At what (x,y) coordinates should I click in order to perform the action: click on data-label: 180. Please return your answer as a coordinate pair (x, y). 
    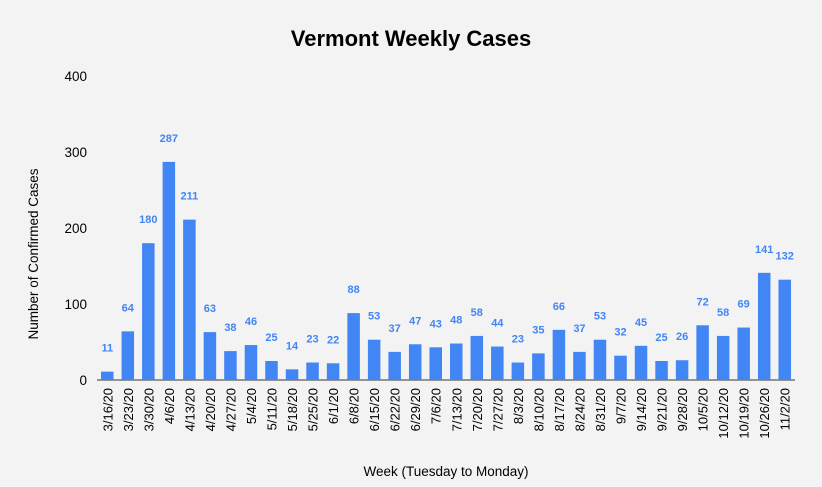
    Looking at the image, I should click on (148, 220).